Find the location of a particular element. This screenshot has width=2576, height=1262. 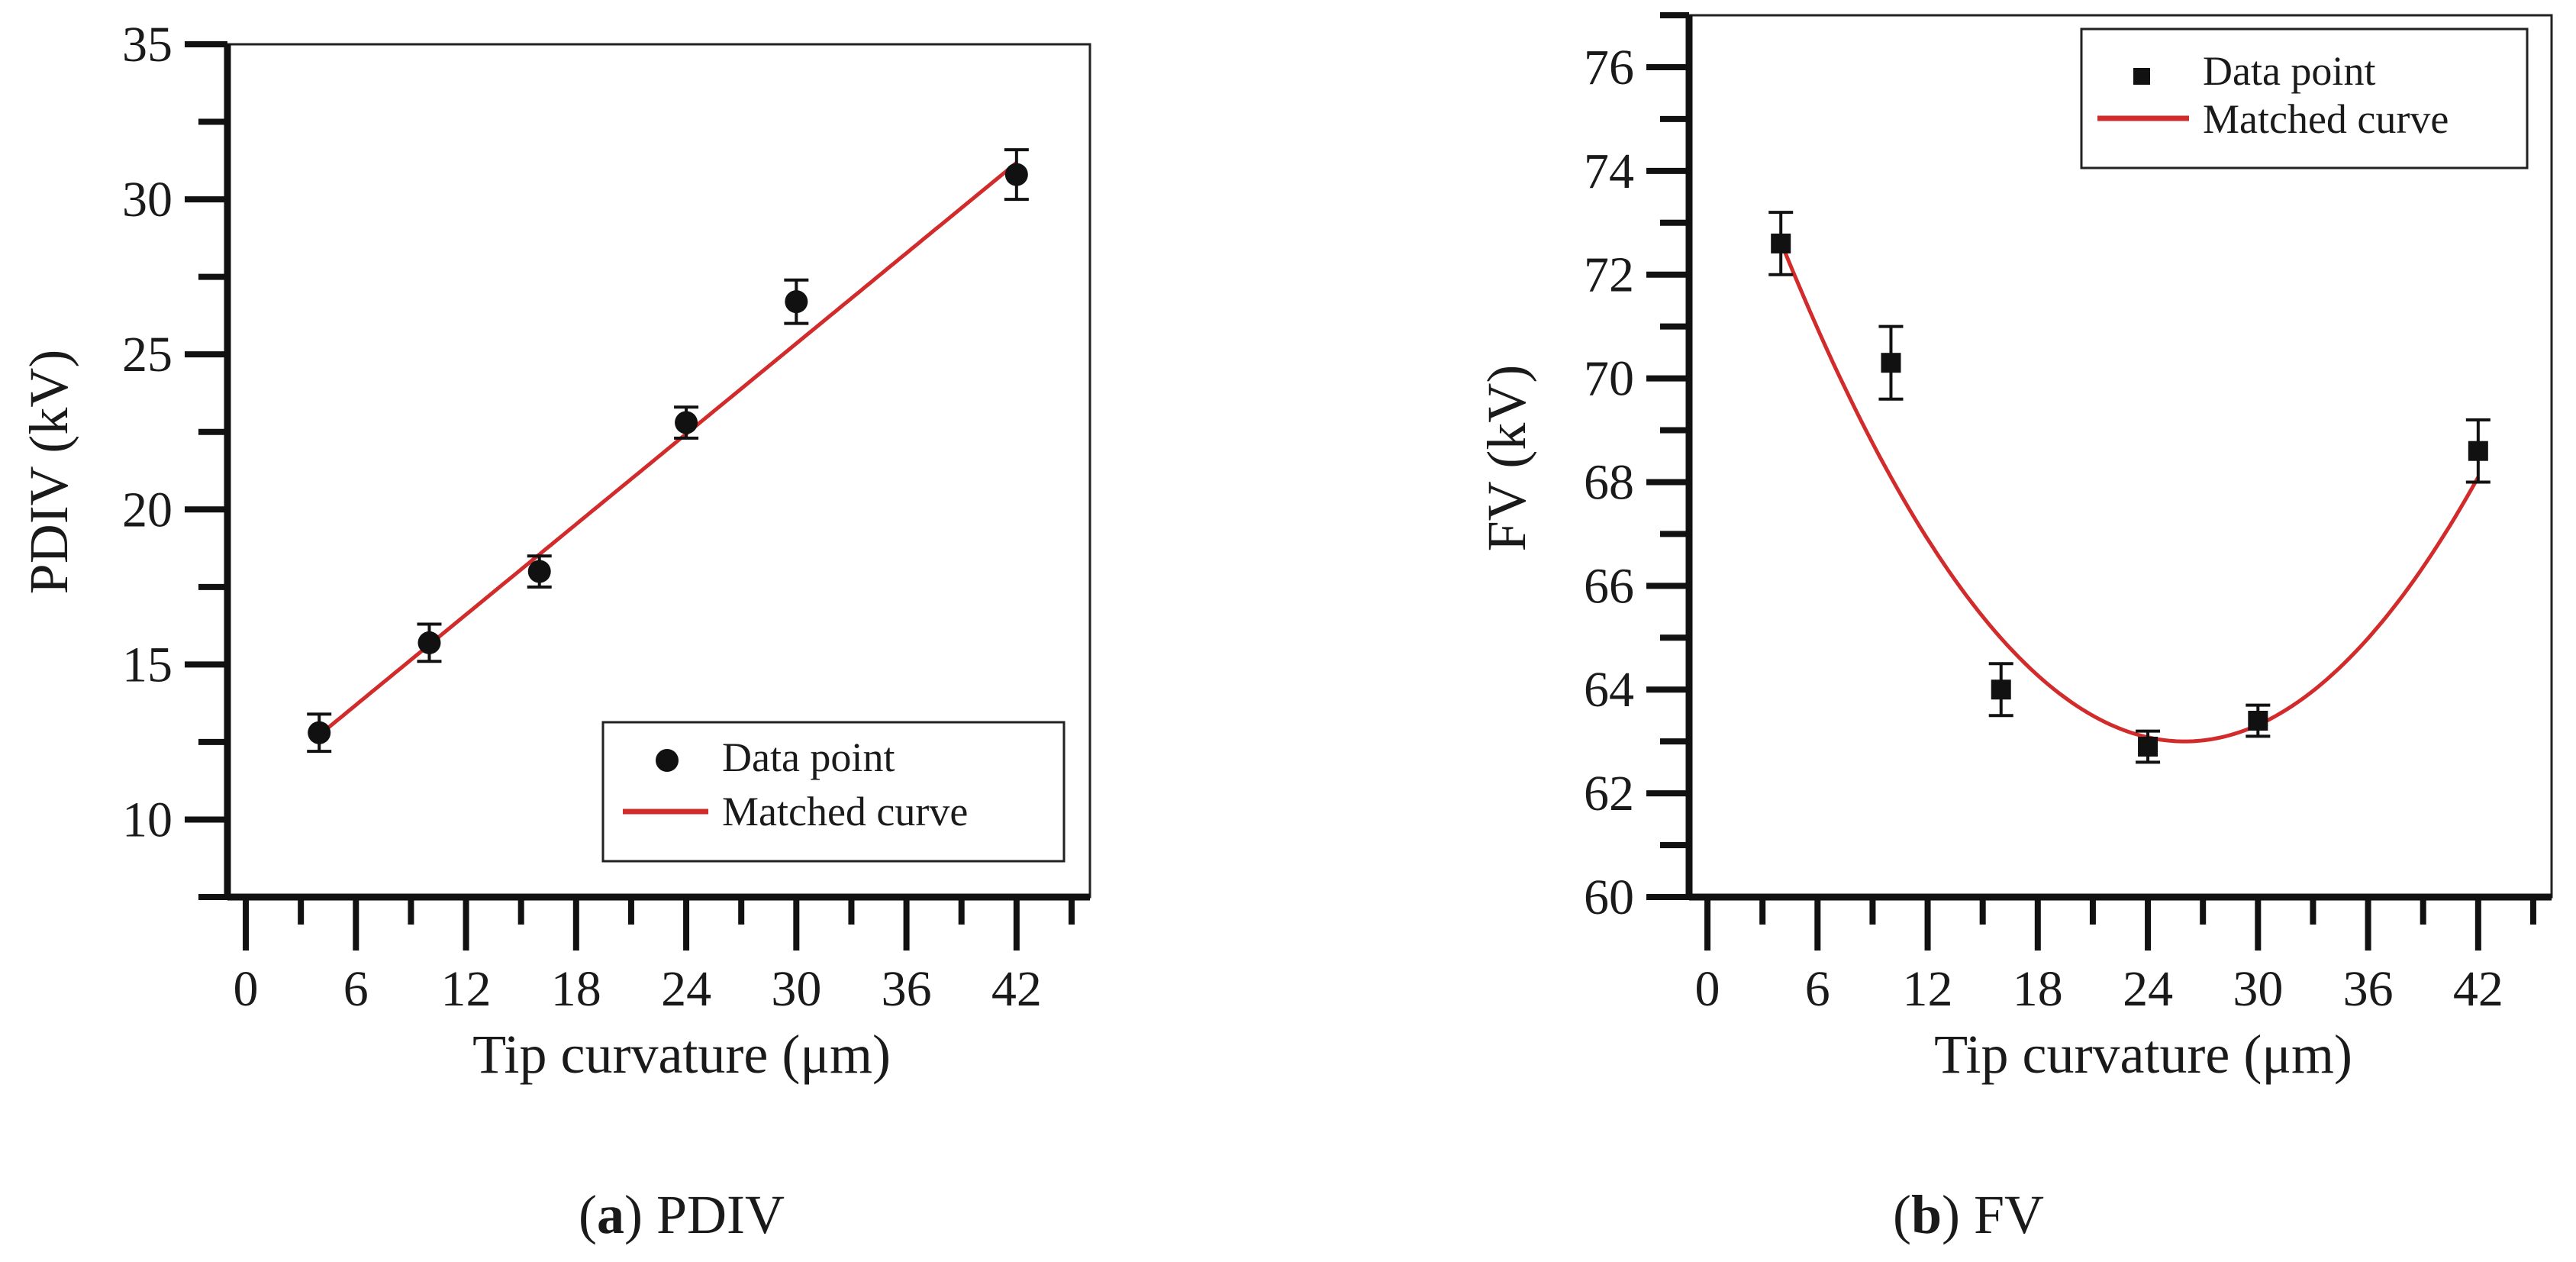

y-tick-label: 60 is located at coordinates (1609, 897).